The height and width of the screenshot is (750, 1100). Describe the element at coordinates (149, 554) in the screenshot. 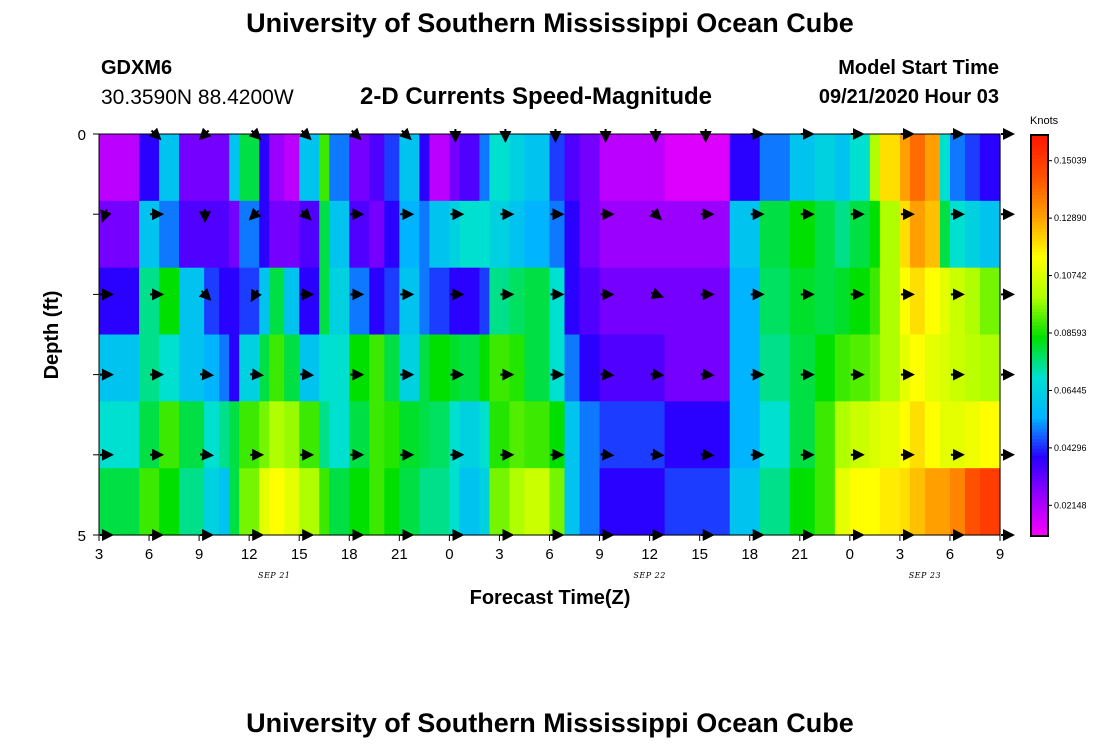

I see `x-tick-label: 6` at that location.